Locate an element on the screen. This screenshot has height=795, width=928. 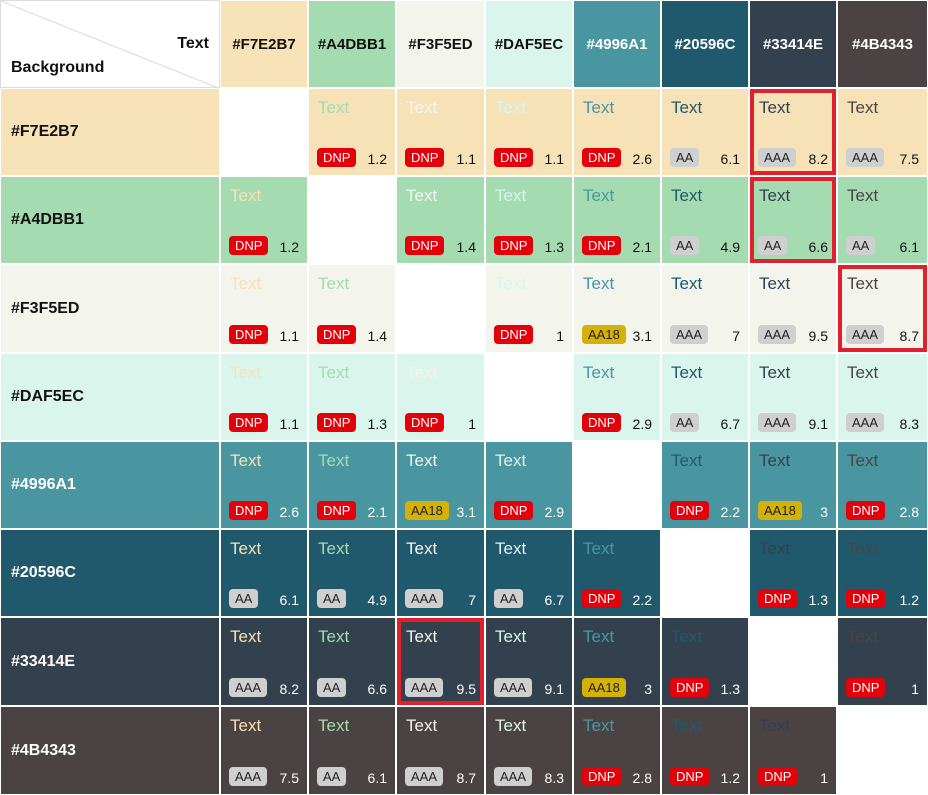
contrast-cell: Text DNP 2.8 is located at coordinates (882, 485).